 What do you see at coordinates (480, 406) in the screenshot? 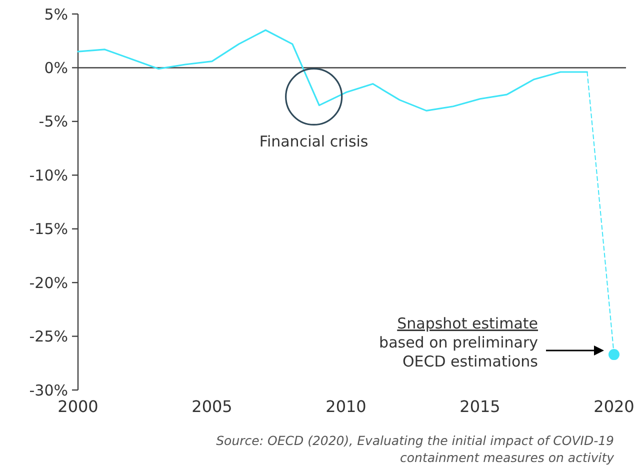
I see `x-tick-label: 2015` at bounding box center [480, 406].